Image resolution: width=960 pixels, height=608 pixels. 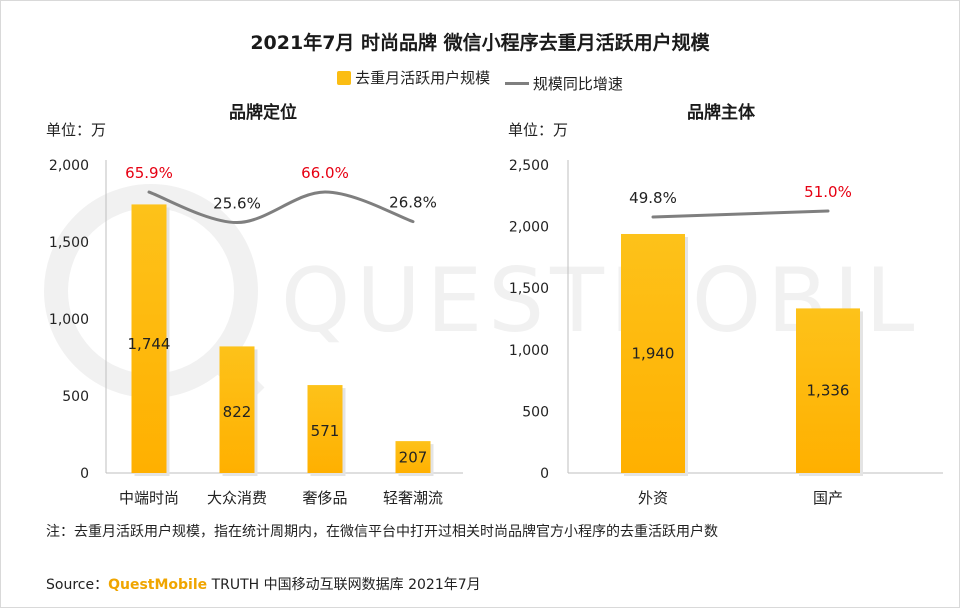 What do you see at coordinates (76, 130) in the screenshot?
I see `left-unit-label: 单位：万` at bounding box center [76, 130].